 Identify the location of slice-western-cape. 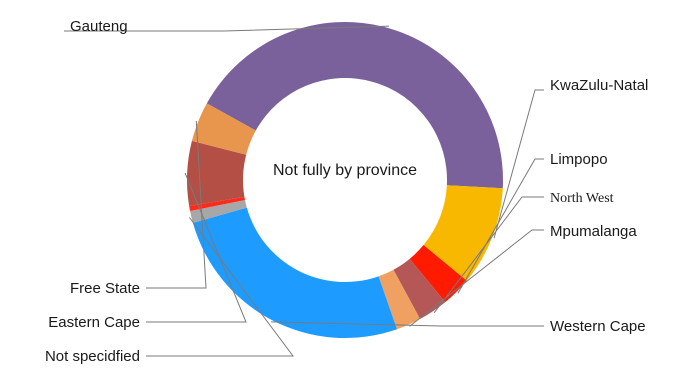
(294, 272).